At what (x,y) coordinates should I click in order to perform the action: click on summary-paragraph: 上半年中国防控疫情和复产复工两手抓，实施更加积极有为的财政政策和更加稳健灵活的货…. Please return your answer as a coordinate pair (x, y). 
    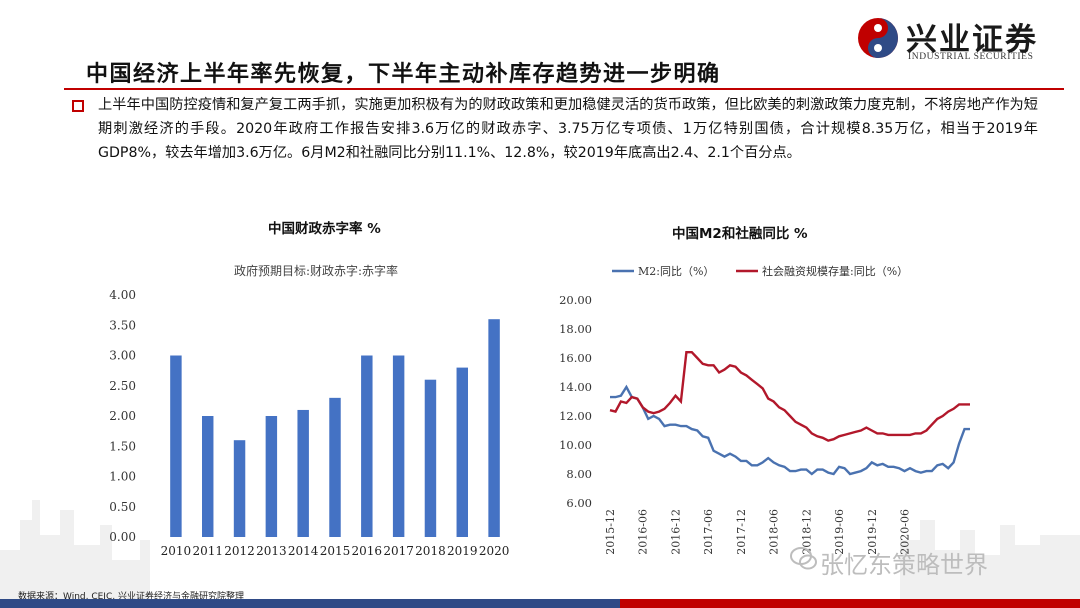
    Looking at the image, I should click on (568, 129).